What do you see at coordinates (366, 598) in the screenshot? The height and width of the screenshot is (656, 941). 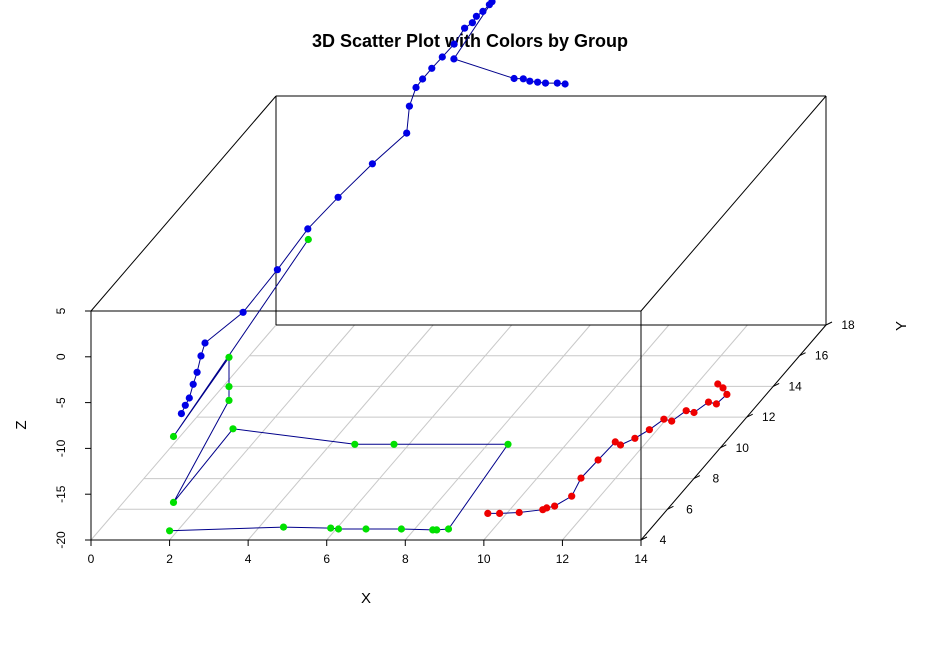 I see `x-axis-label: X` at bounding box center [366, 598].